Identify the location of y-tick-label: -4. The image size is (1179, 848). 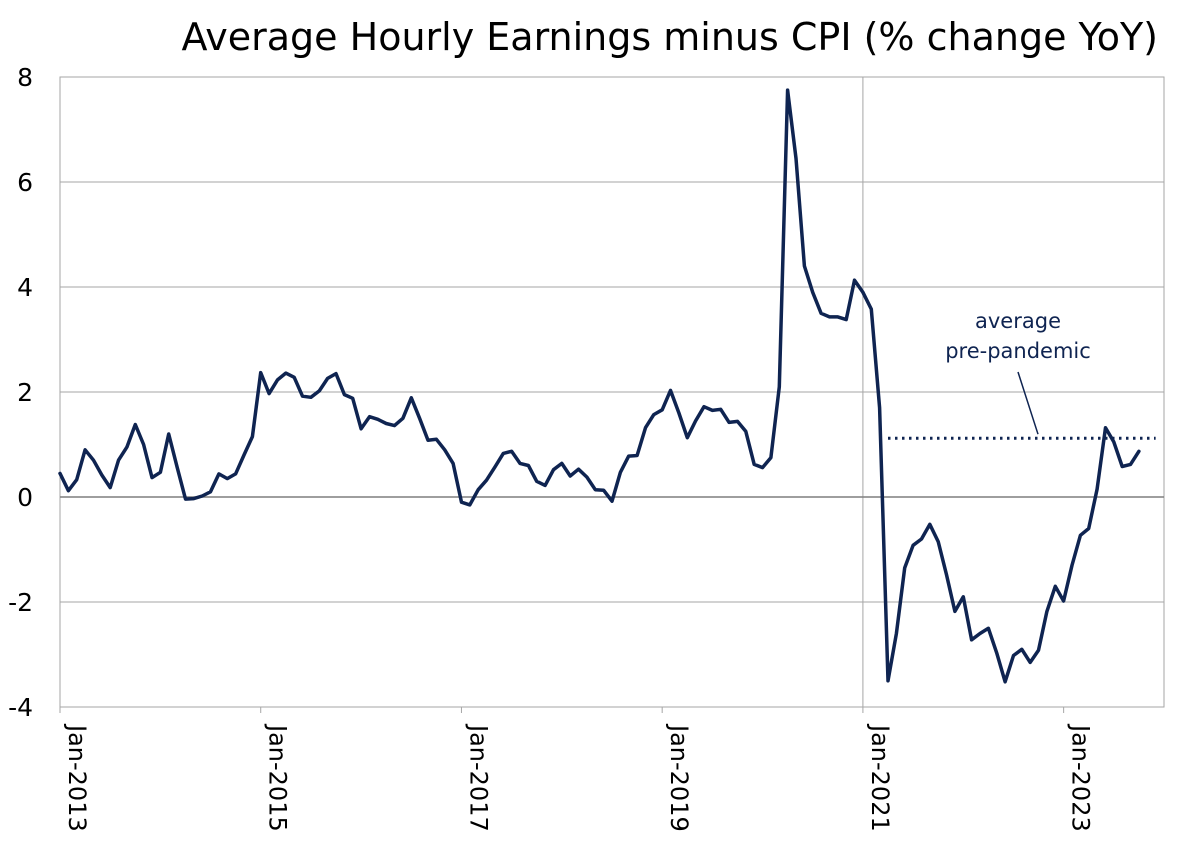
(20, 707).